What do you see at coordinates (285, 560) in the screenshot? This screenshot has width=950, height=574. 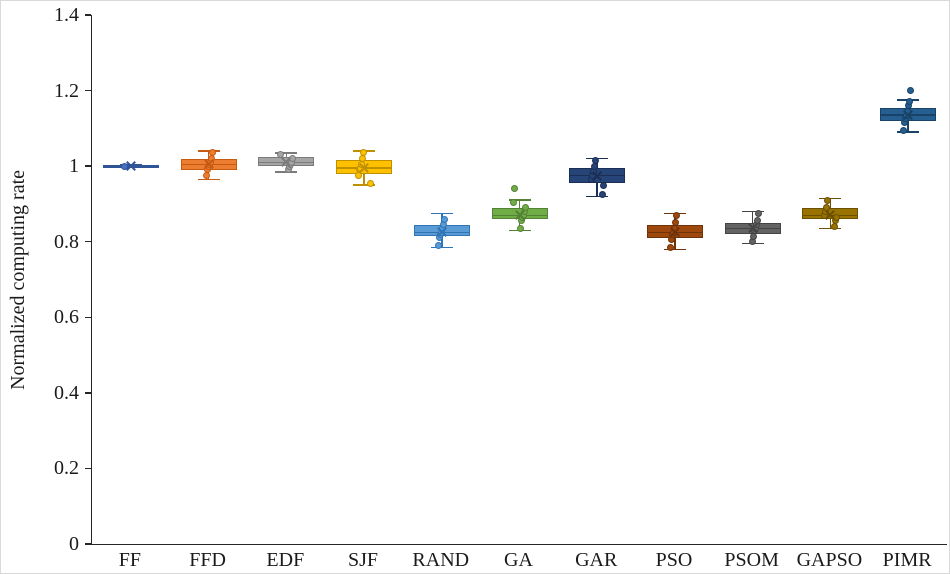 I see `x-category-label: EDF` at bounding box center [285, 560].